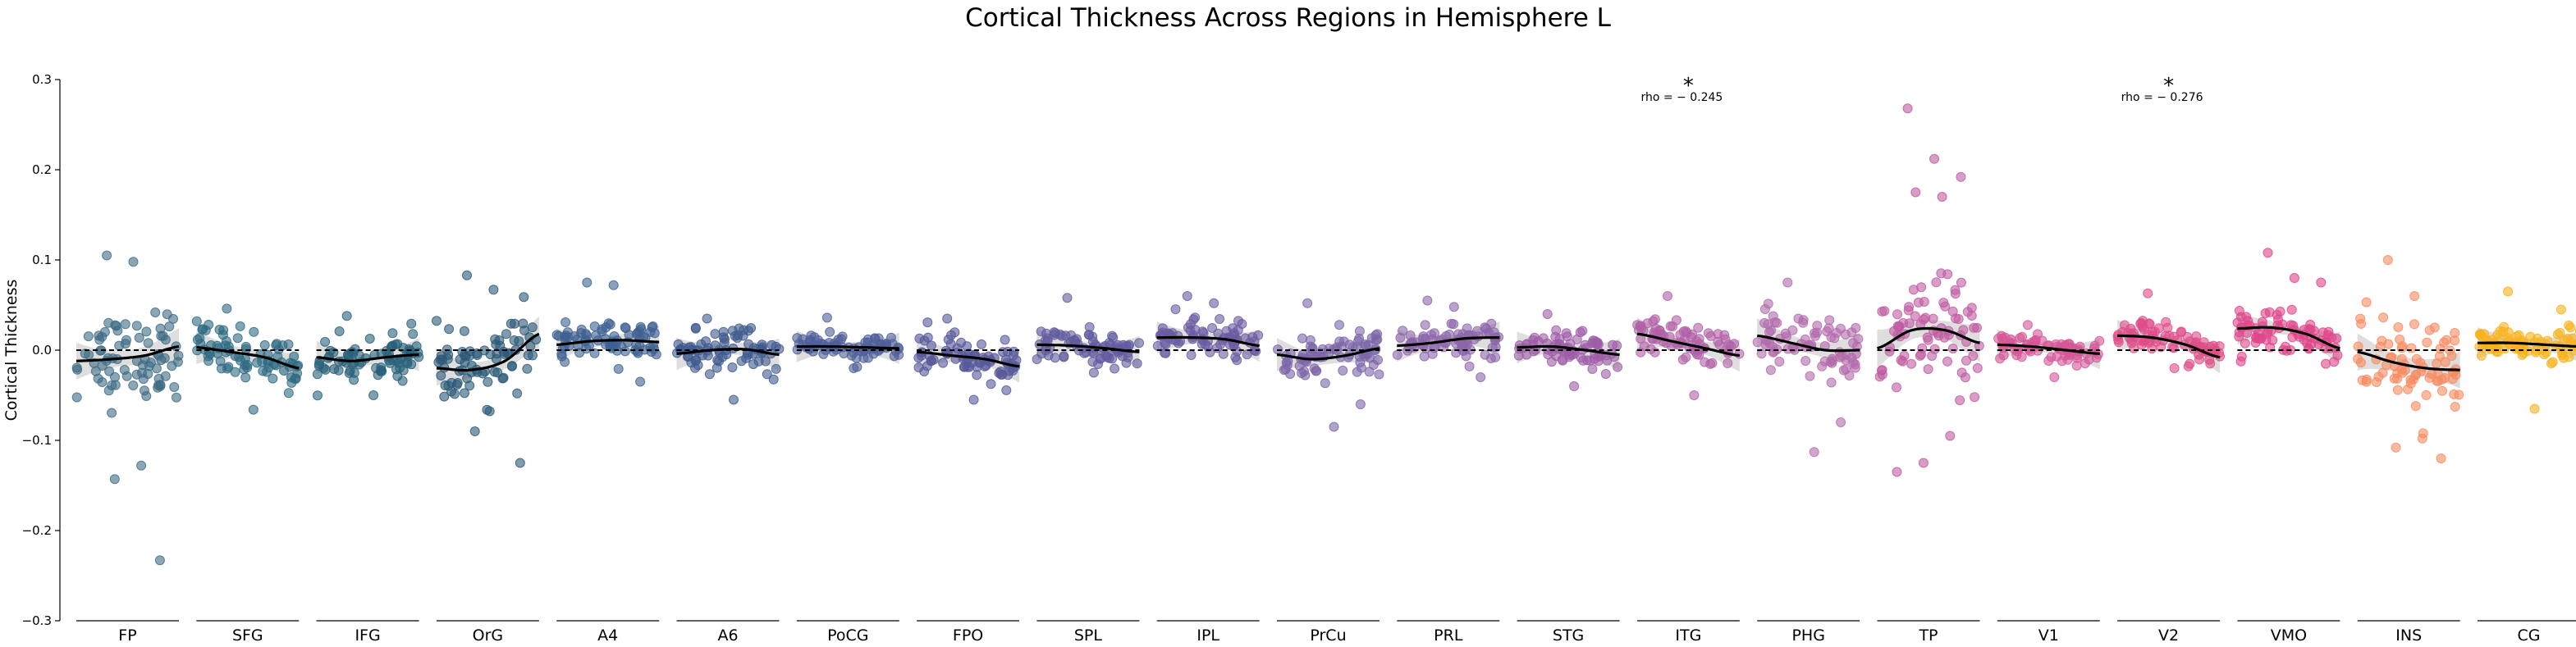  Describe the element at coordinates (1568, 635) in the screenshot. I see `category-label: STG` at that location.